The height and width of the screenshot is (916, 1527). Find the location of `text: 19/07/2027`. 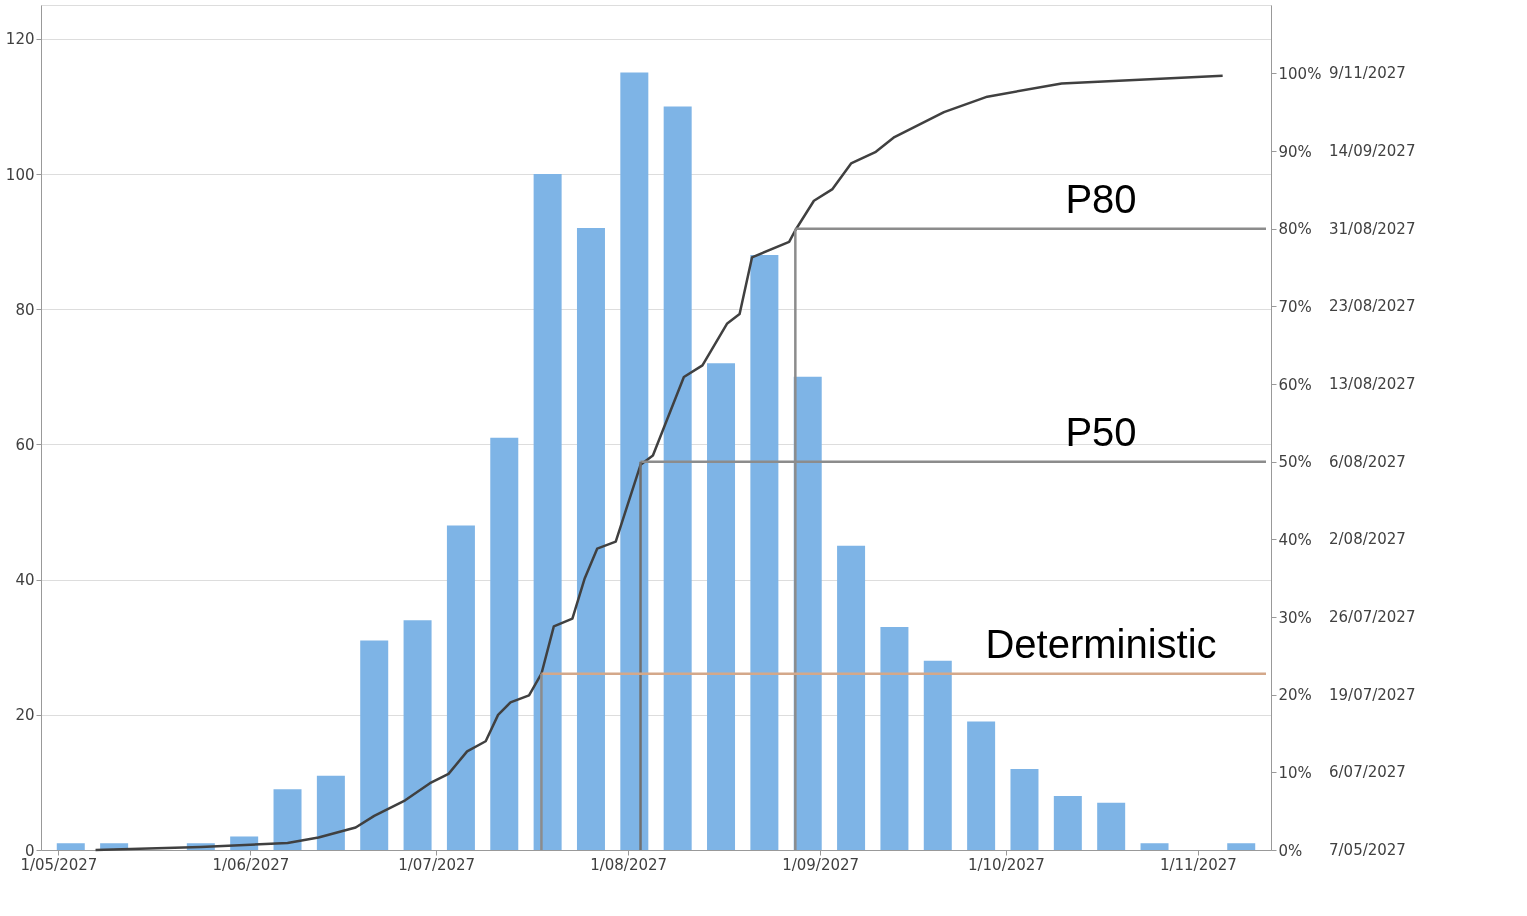

text: 19/07/2027 is located at coordinates (1372, 694).